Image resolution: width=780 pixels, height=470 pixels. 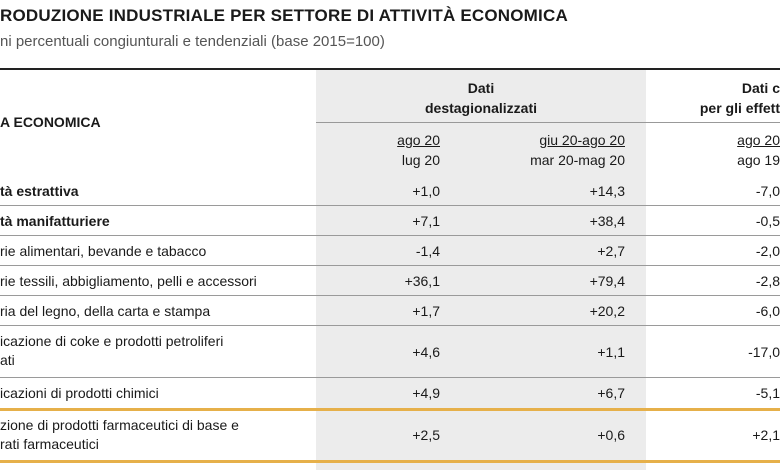 I want to click on row-label: tà estrattiva, so click(x=39, y=191).